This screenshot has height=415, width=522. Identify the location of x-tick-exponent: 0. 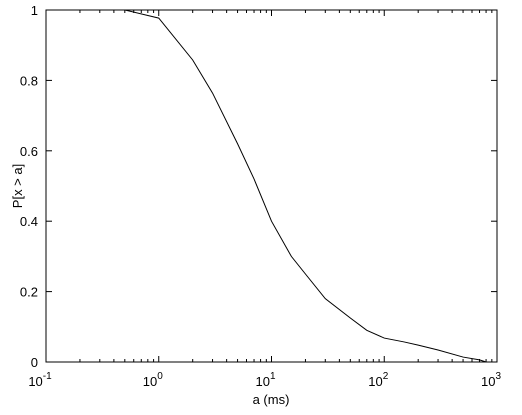
(160, 376).